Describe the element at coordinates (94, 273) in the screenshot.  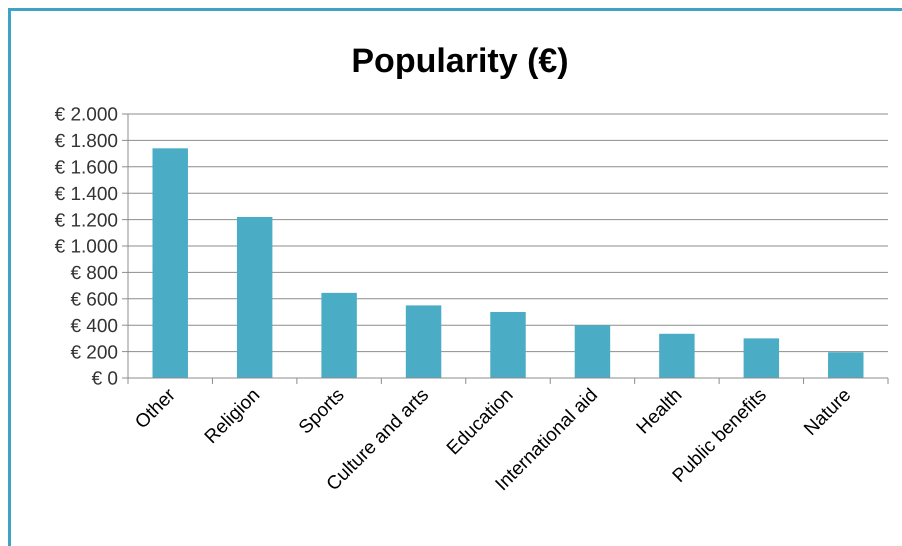
I see `y-tick-label: € 800` at that location.